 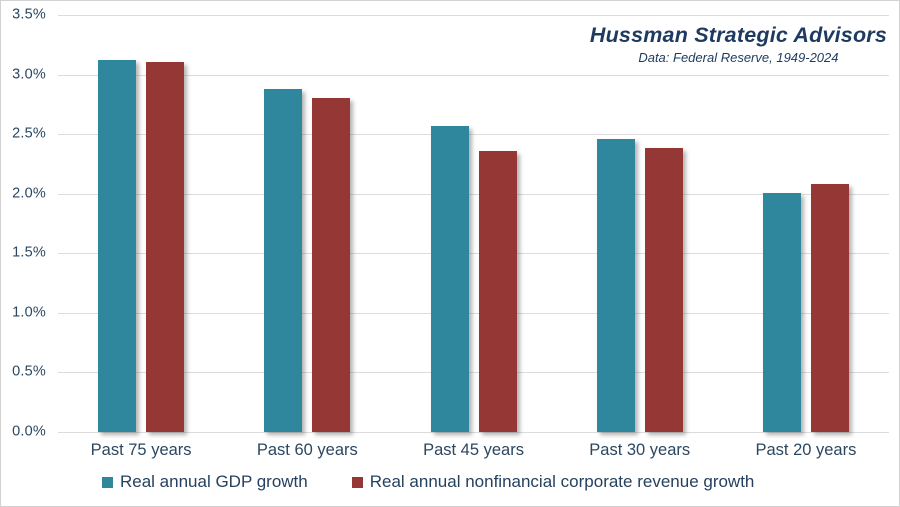 I want to click on y-tick-label: 0.0%, so click(x=29, y=431).